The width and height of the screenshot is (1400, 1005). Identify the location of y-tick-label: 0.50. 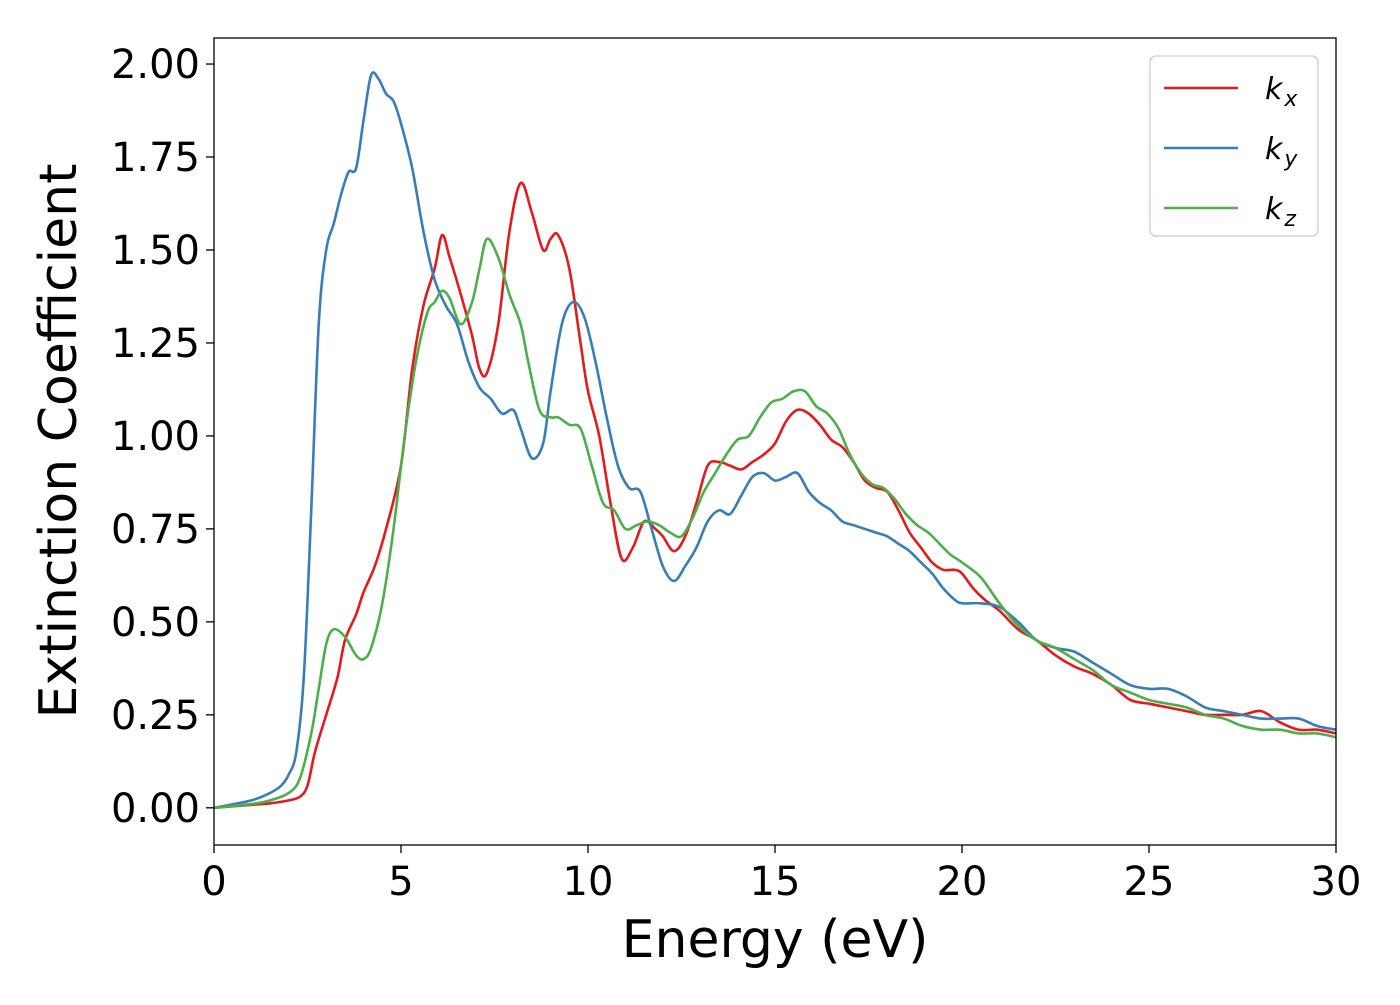
(155, 623).